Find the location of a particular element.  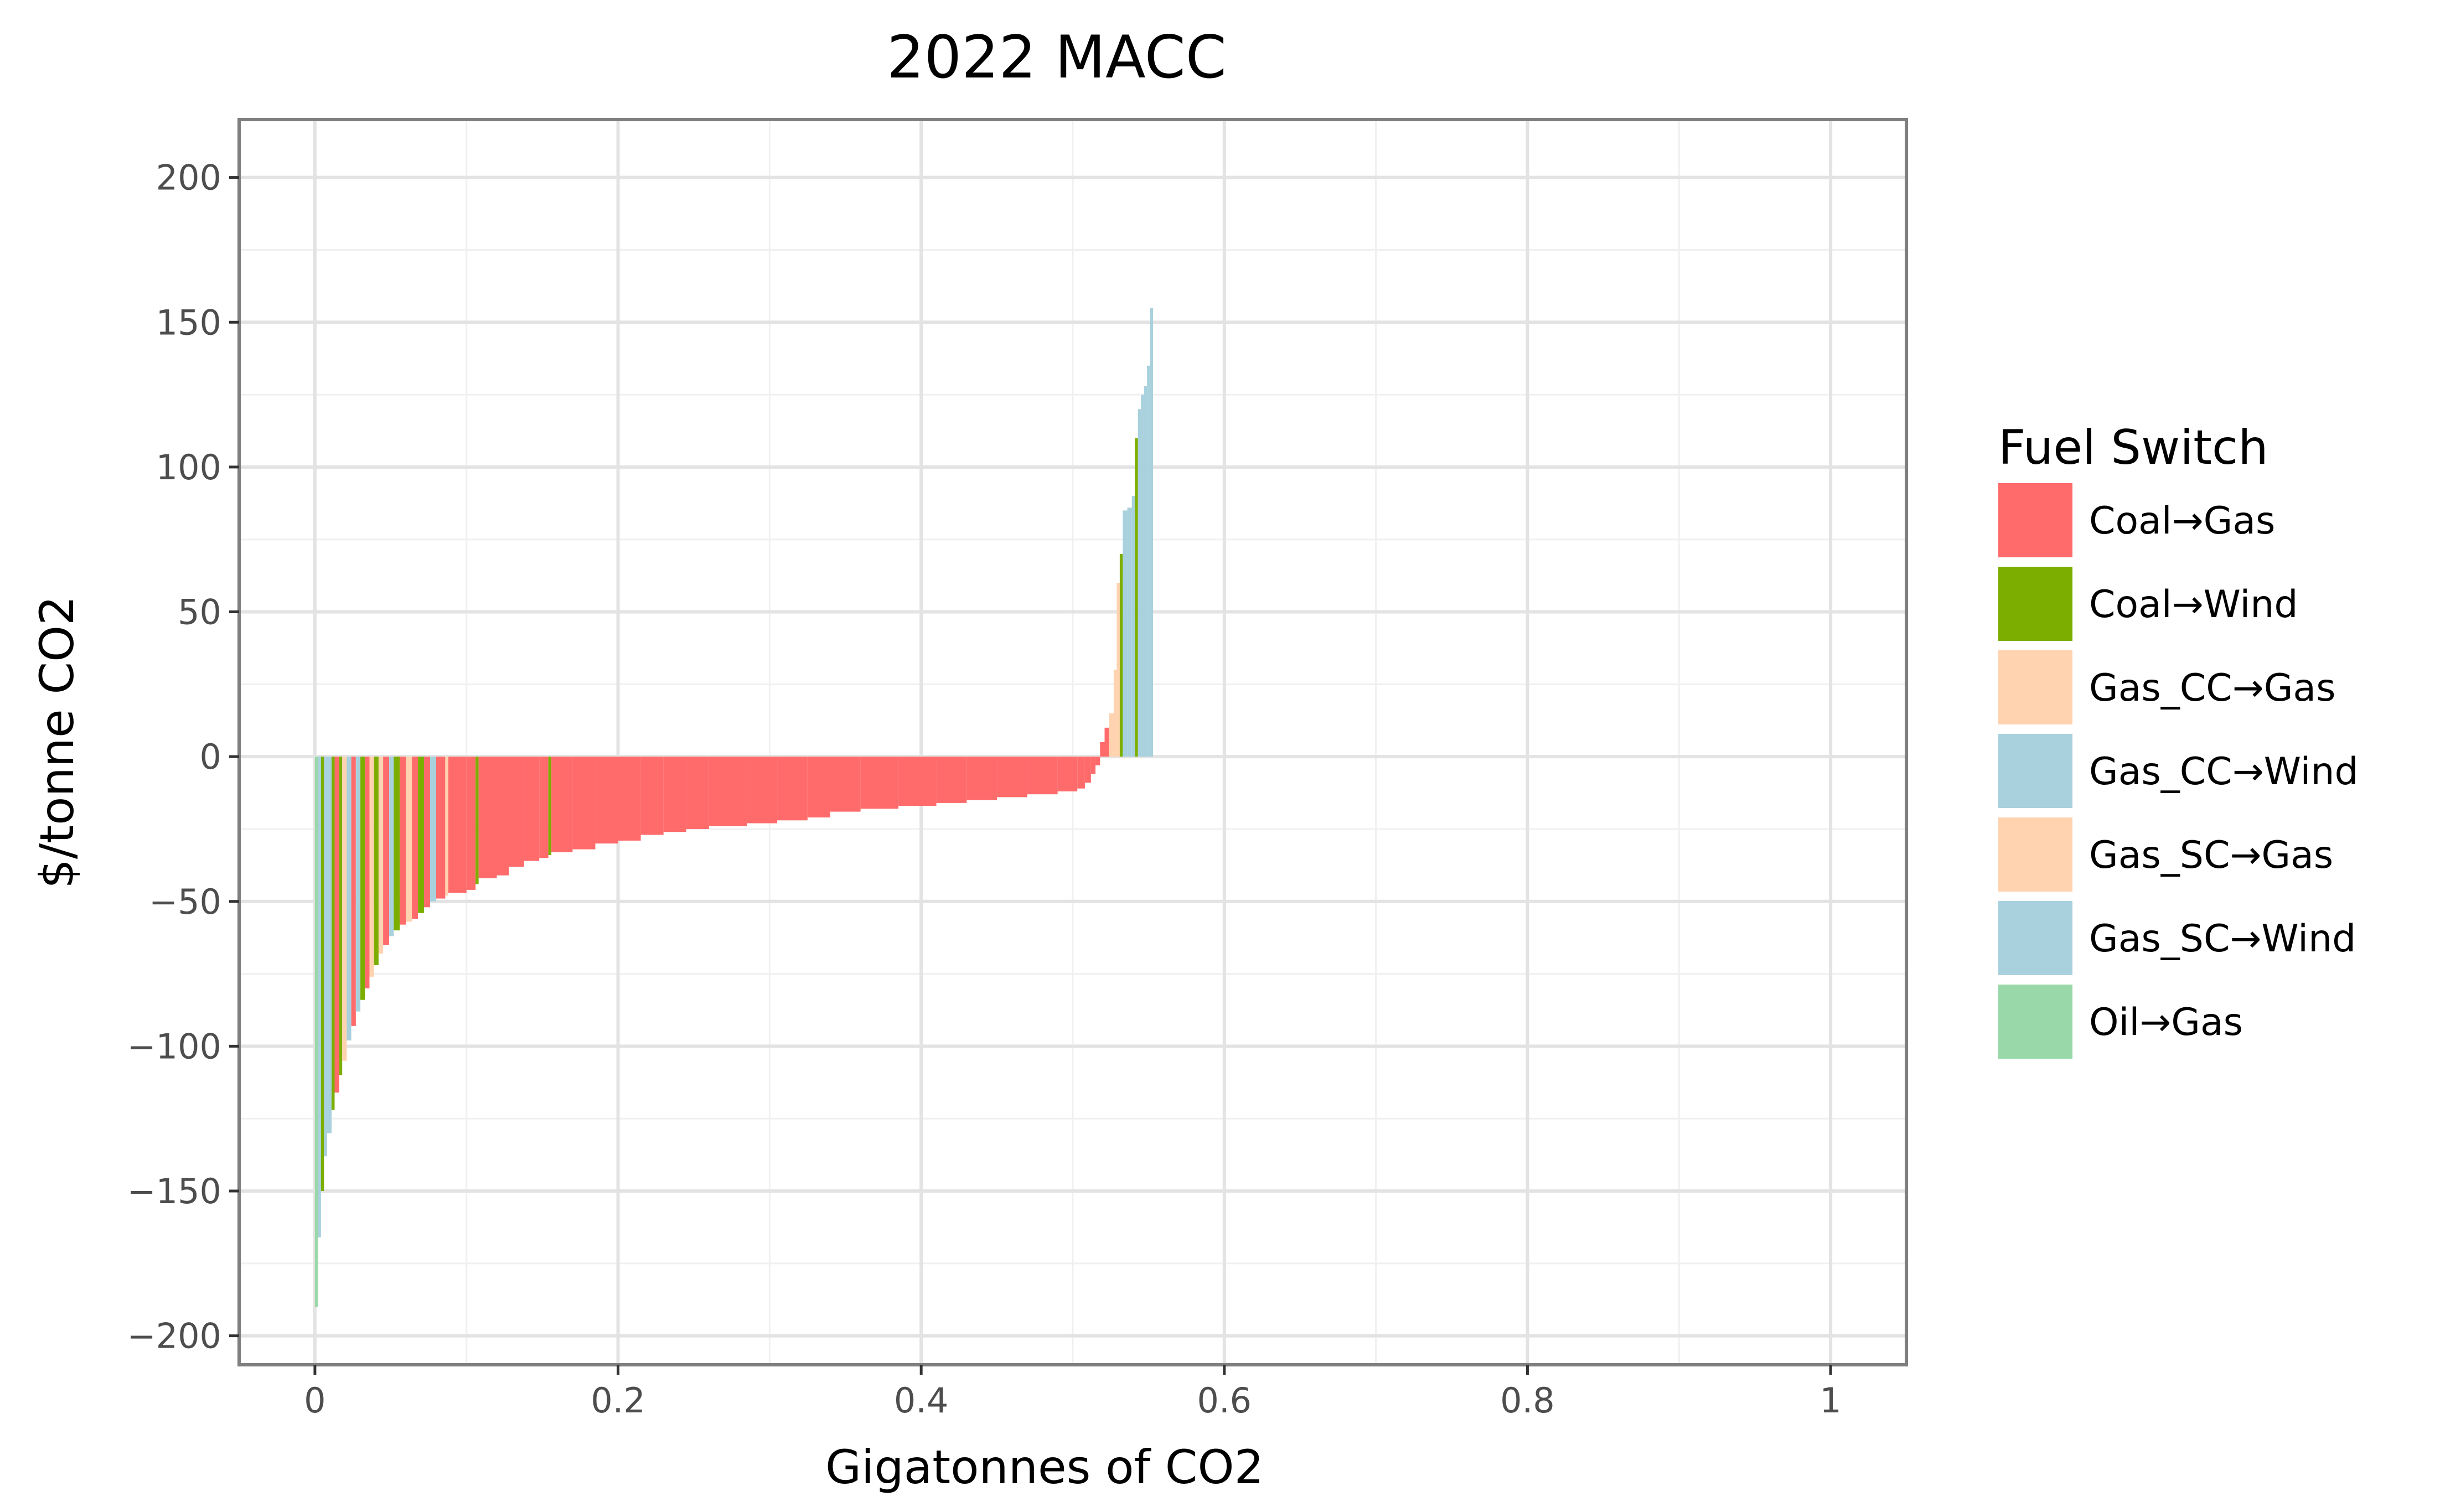

legend-title: Fuel Switch is located at coordinates (2133, 447).